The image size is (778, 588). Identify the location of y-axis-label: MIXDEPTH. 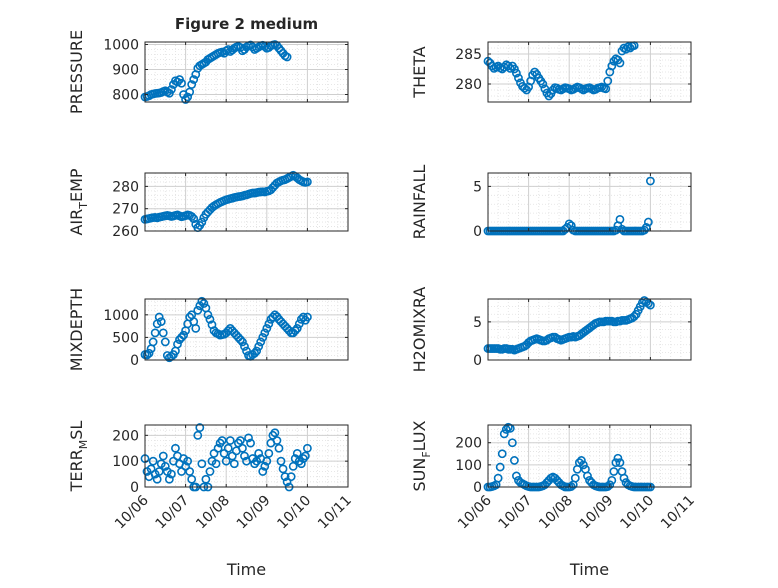
(76, 329).